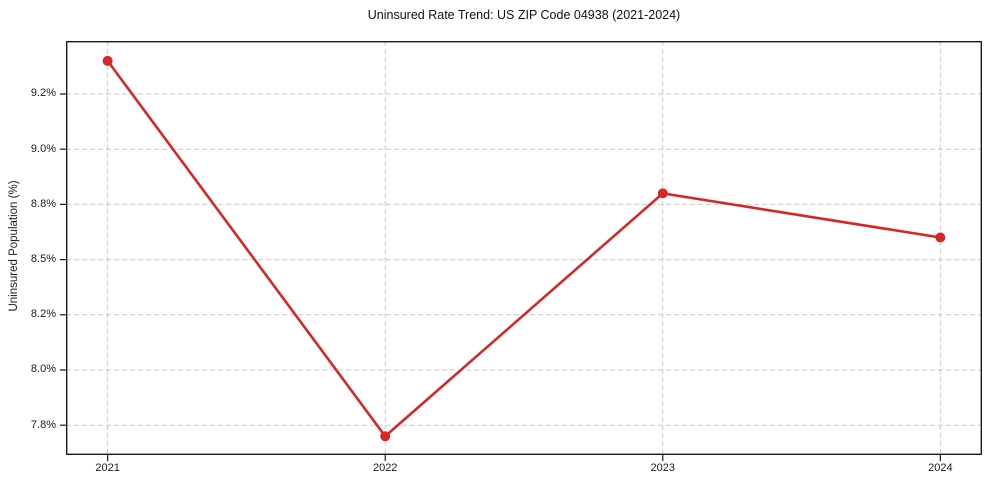 This screenshot has width=989, height=490. What do you see at coordinates (43, 424) in the screenshot?
I see `y-tick-label: 7.8%` at bounding box center [43, 424].